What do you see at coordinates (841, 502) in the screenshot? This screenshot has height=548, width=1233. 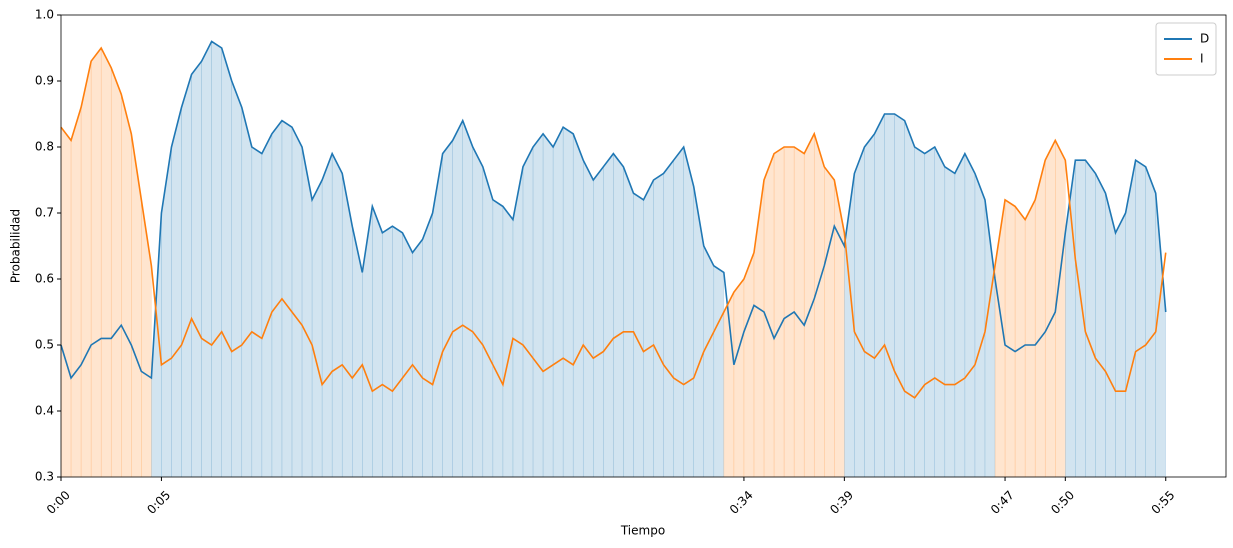 I see `x-tick-label: 0:39` at bounding box center [841, 502].